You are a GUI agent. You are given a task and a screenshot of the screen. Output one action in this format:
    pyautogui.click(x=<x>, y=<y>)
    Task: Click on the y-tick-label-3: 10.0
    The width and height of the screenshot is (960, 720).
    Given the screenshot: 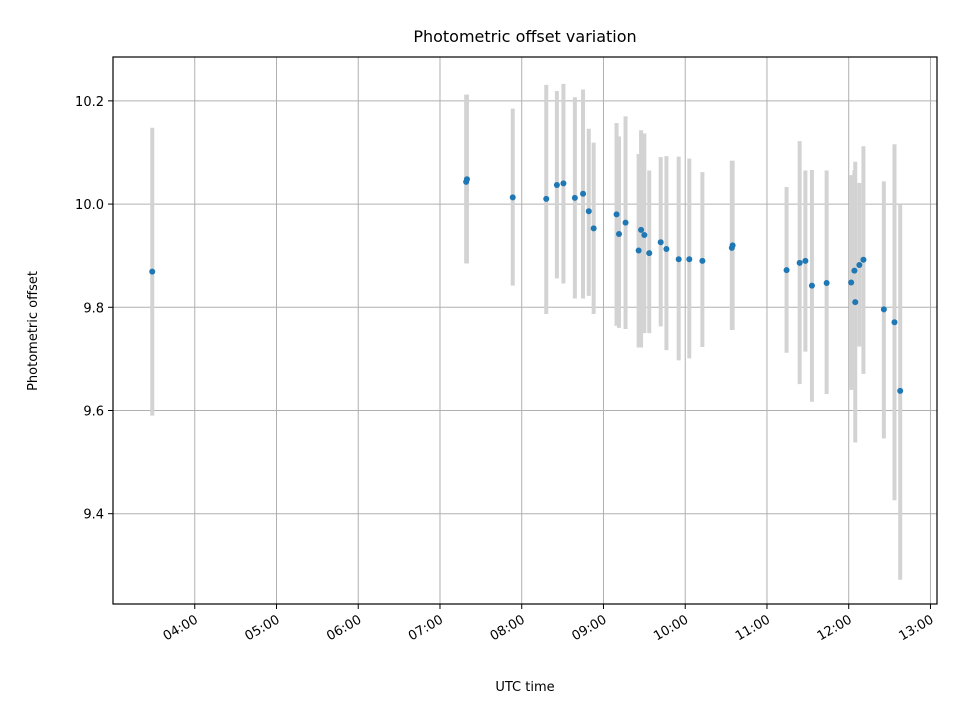 What is the action you would take?
    pyautogui.click(x=89, y=205)
    